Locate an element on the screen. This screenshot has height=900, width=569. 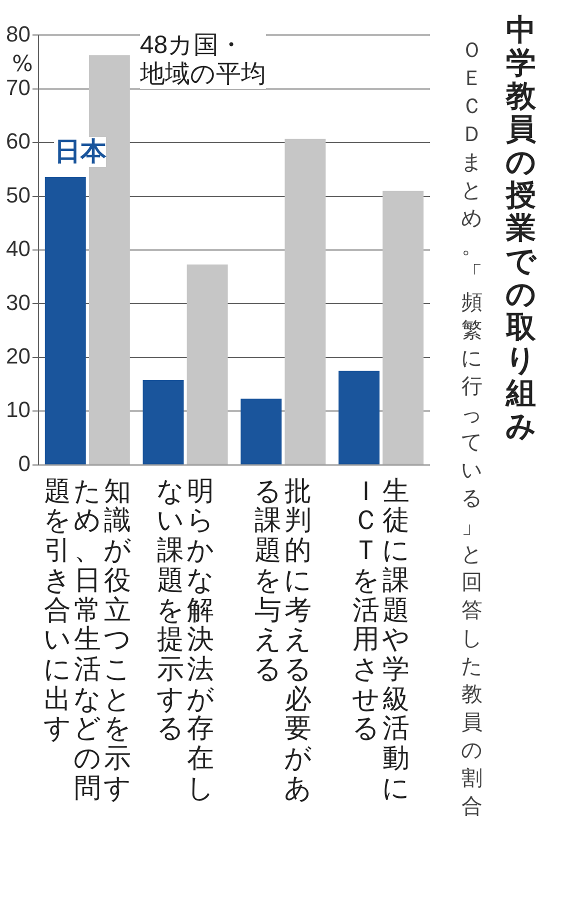
chart-title: 中学教員の授業での取り組み is located at coordinates (521, 228).